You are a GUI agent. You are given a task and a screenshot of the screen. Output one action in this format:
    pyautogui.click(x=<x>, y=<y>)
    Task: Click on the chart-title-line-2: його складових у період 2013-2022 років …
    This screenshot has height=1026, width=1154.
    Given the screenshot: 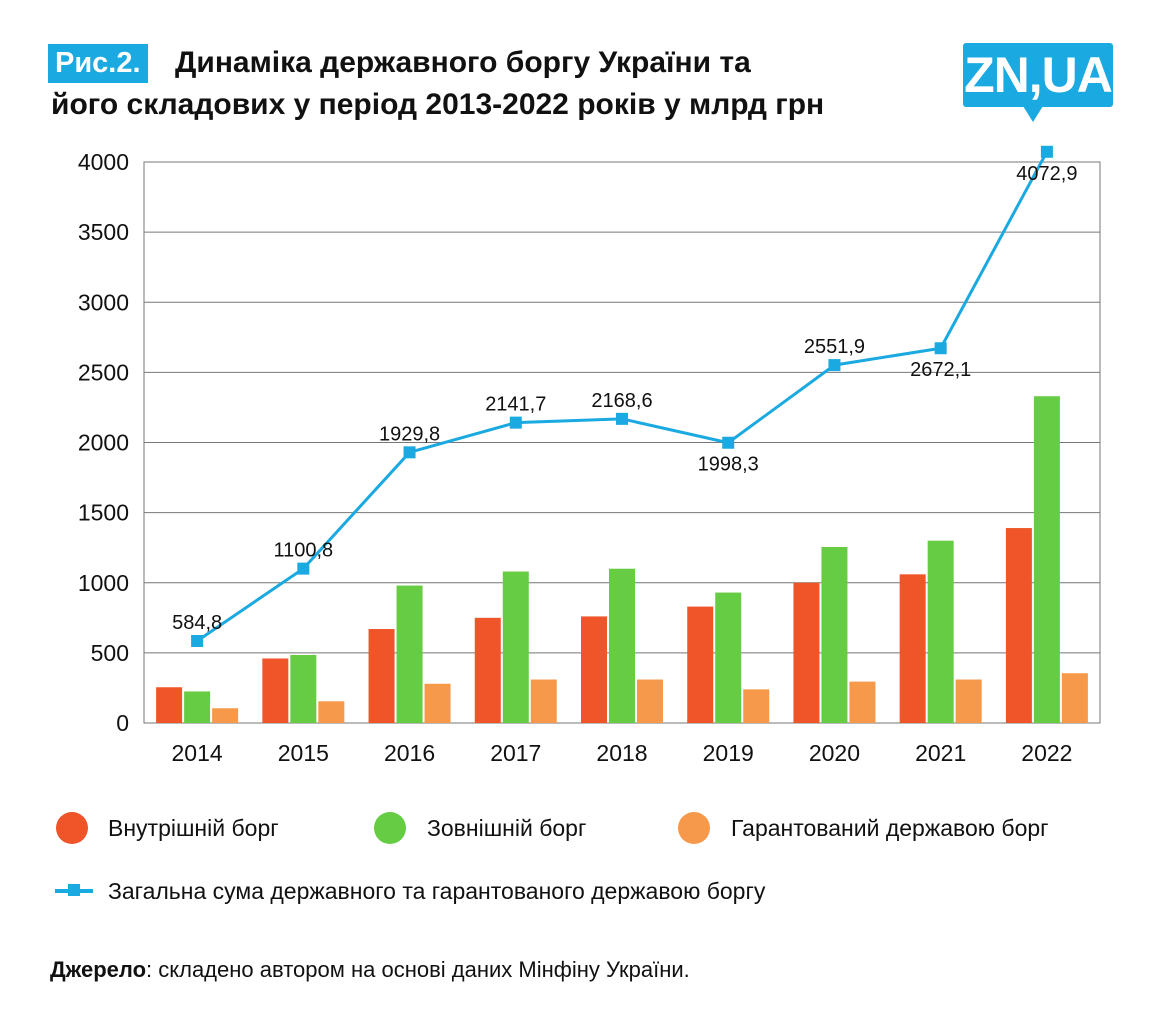 What is the action you would take?
    pyautogui.click(x=438, y=104)
    